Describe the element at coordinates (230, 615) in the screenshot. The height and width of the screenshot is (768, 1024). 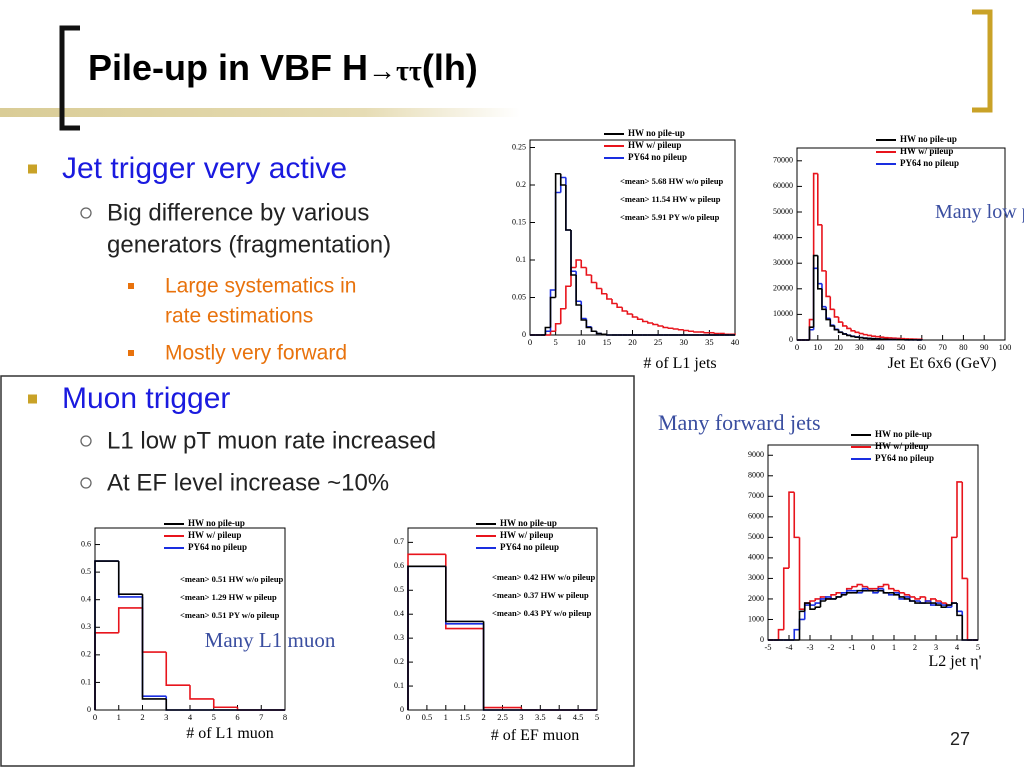
I see `mean-annotation: <mean> 0.51 PY w/o pileup` at that location.